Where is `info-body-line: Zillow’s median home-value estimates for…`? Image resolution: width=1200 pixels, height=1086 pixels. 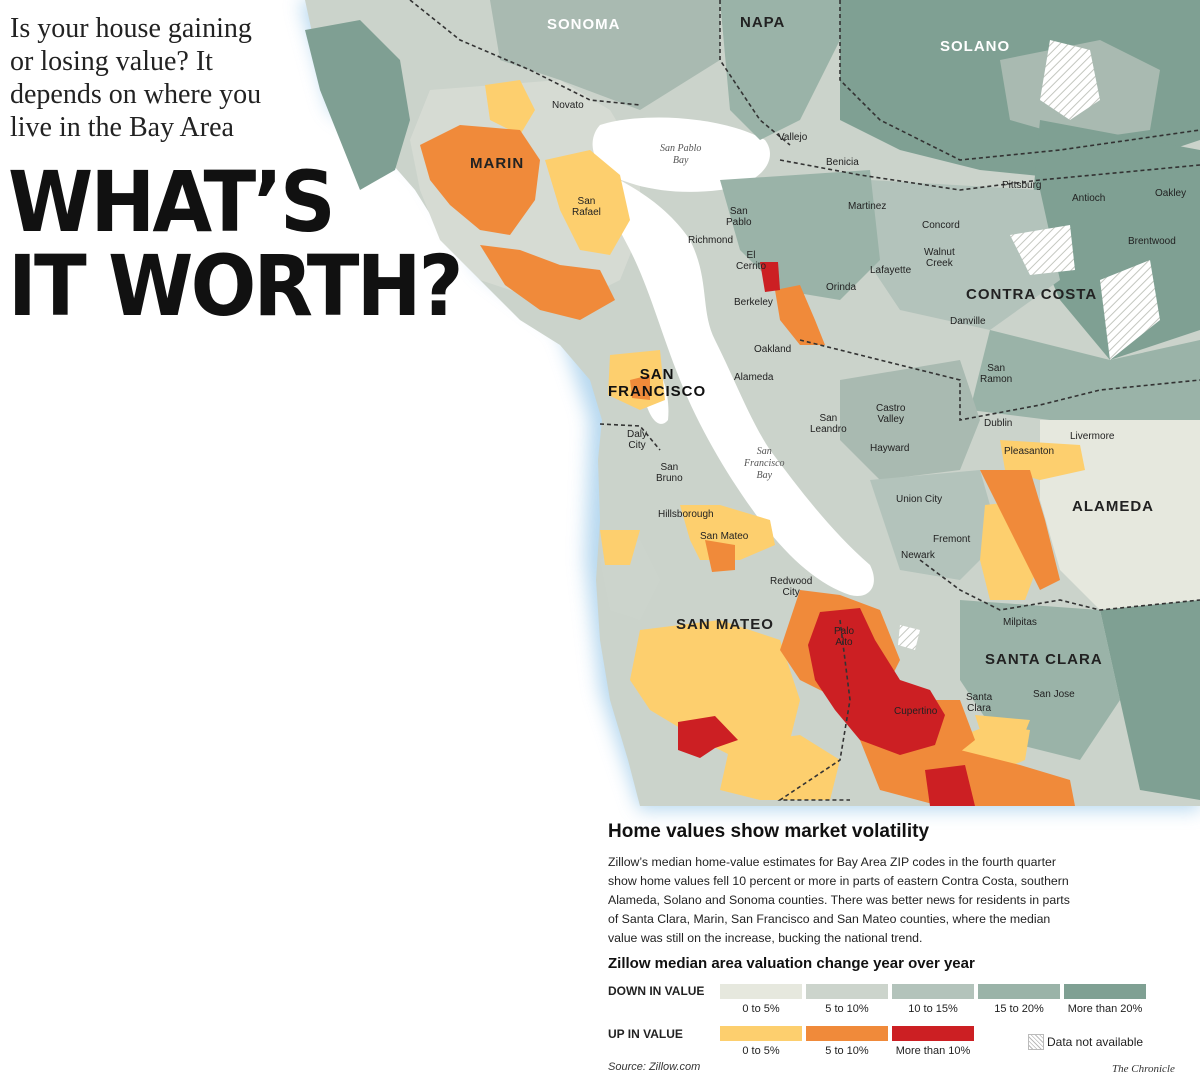 info-body-line: Zillow’s median home-value estimates for… is located at coordinates (832, 862).